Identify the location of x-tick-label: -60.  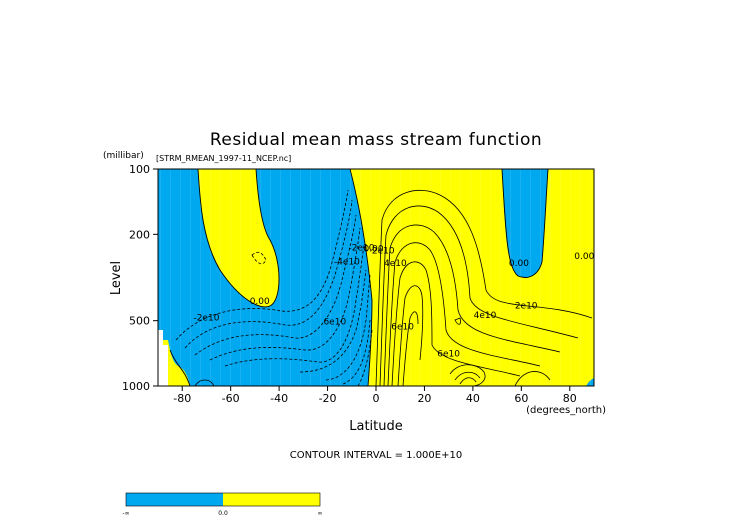
(231, 398).